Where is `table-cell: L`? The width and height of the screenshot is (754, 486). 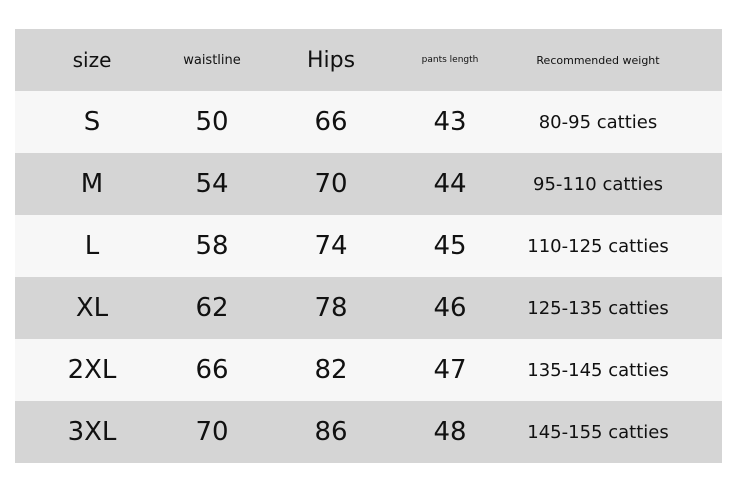
table-cell: L is located at coordinates (92, 246).